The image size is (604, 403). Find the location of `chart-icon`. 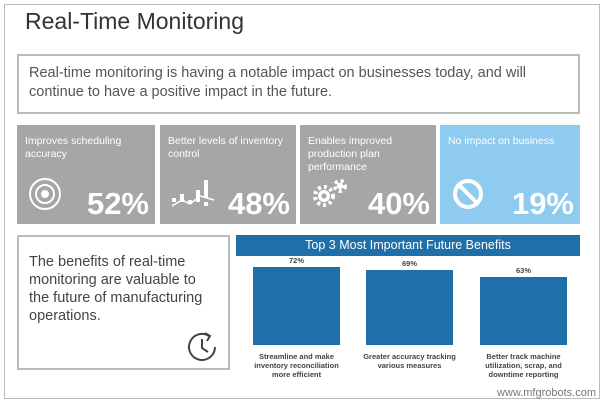

chart-icon is located at coordinates (193, 193).